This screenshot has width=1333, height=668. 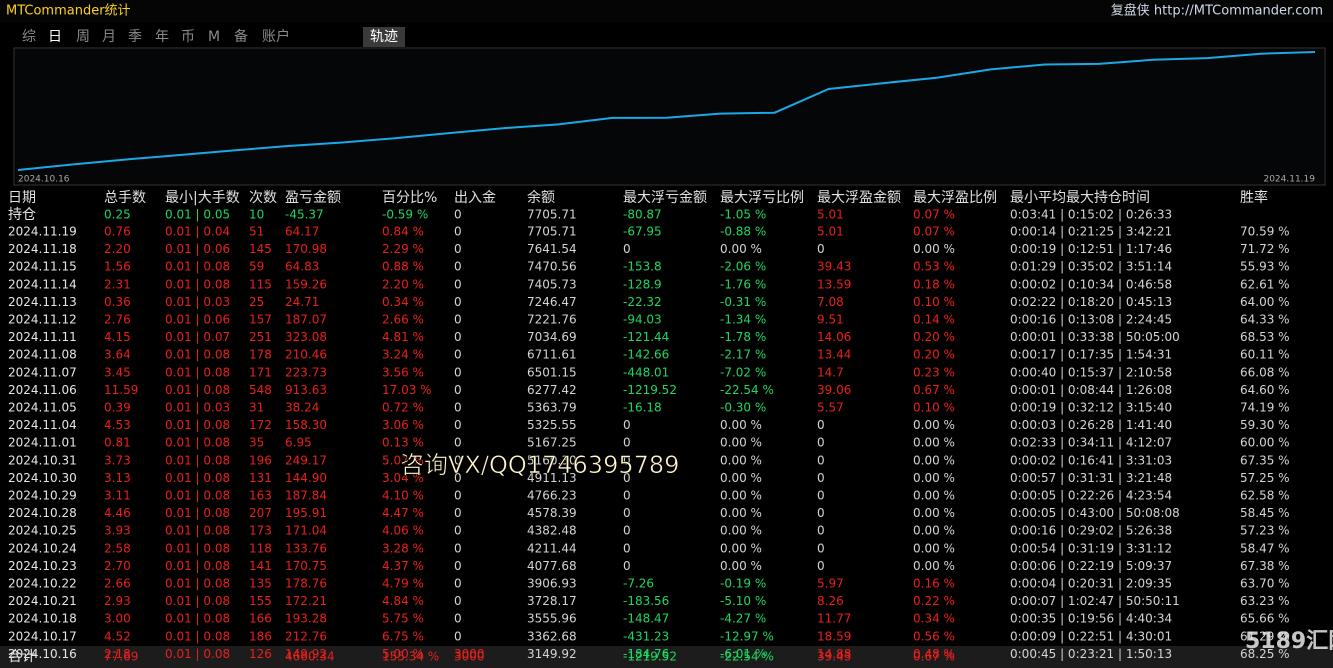 I want to click on cell: -184.76, so click(x=646, y=654).